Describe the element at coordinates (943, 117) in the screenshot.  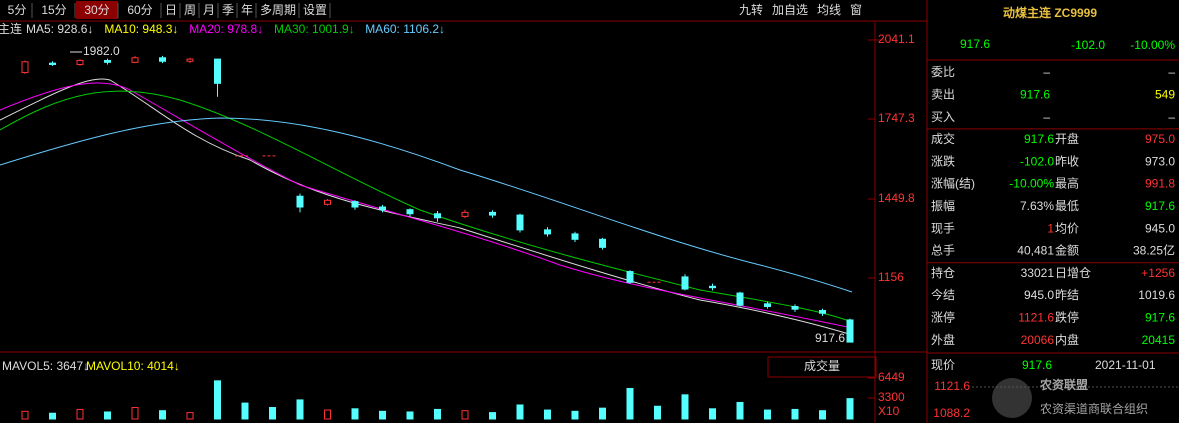
I see `row-label: 买入` at that location.